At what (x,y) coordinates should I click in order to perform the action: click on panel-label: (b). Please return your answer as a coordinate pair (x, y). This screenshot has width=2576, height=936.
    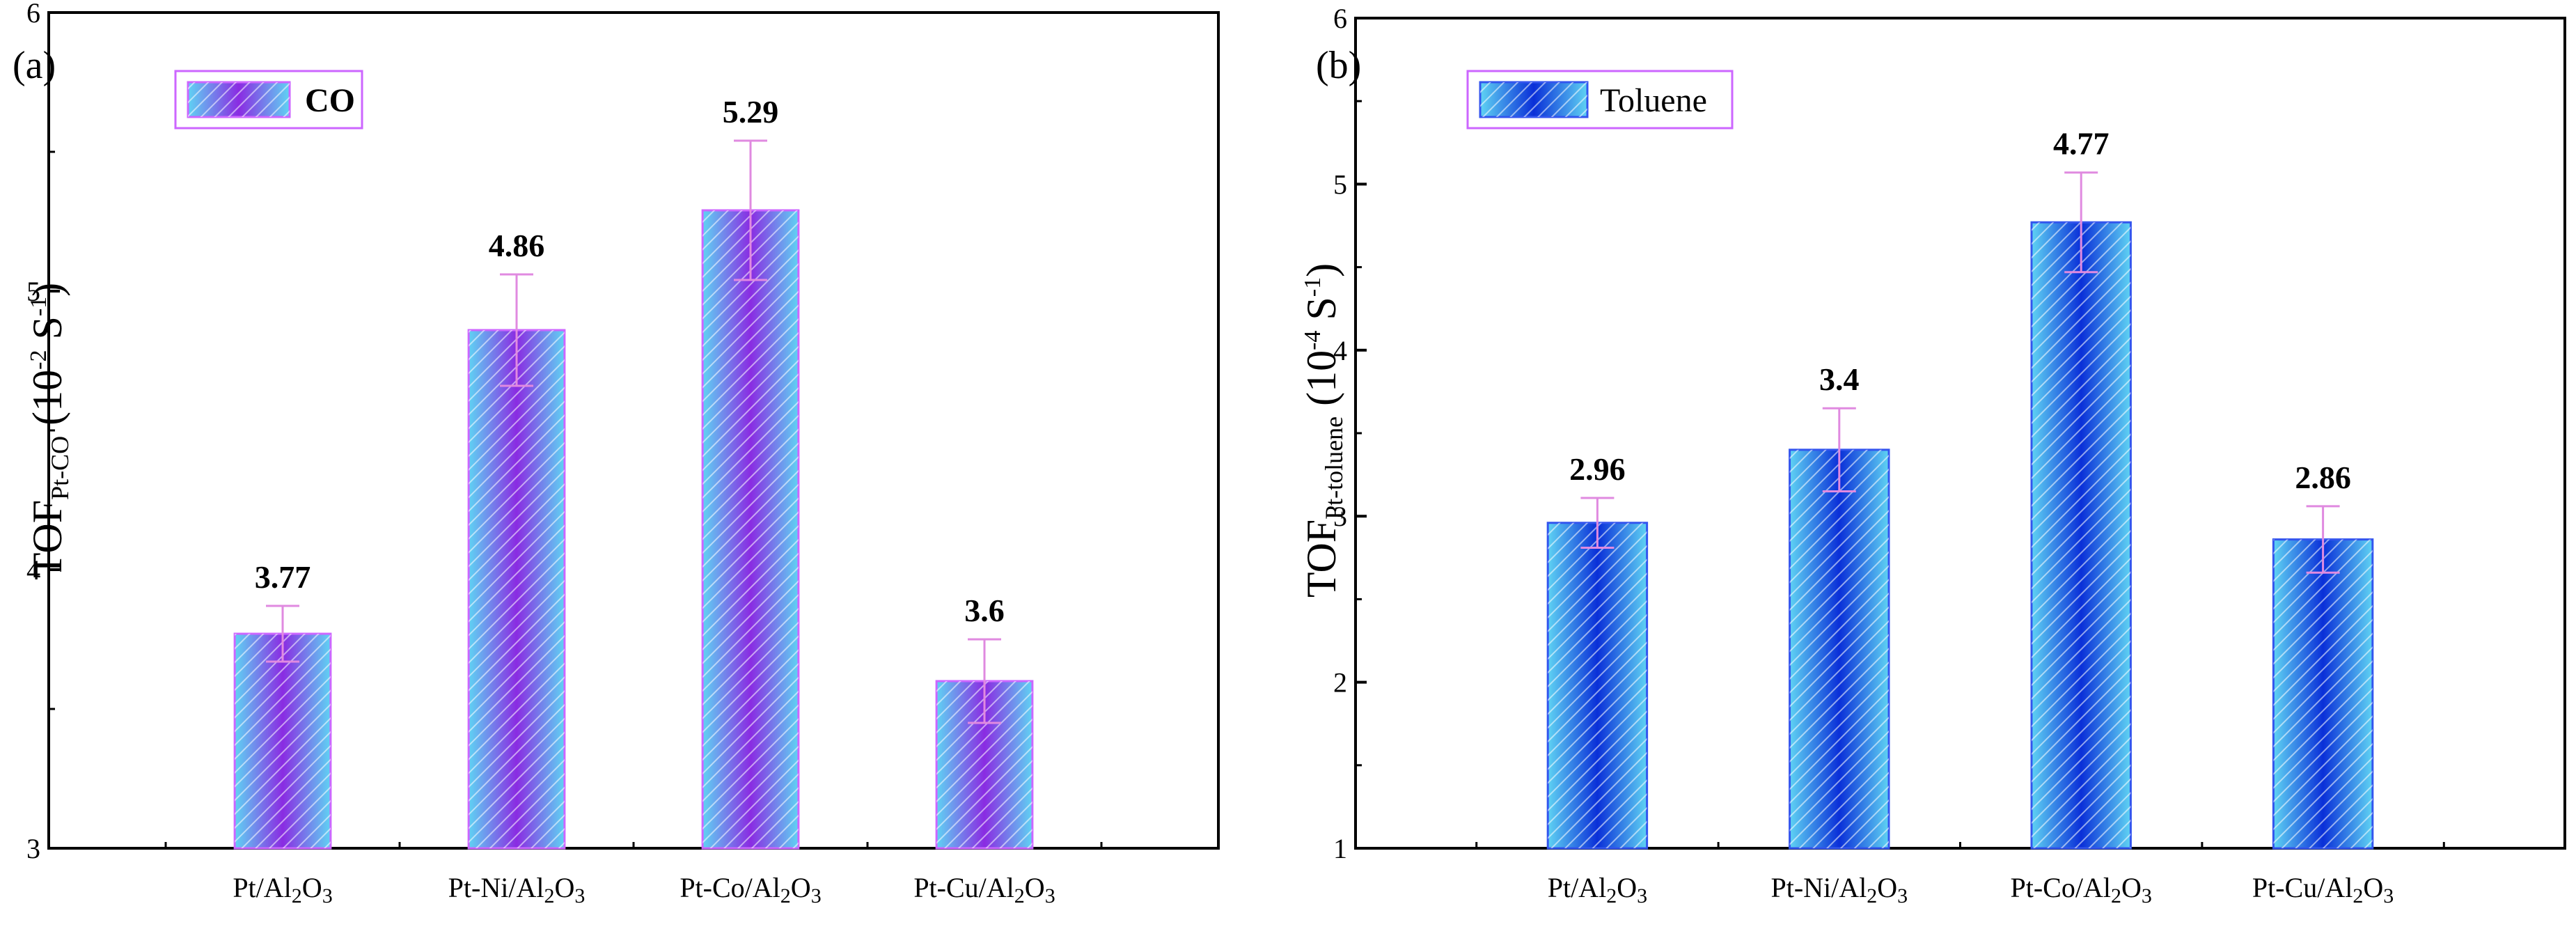
    Looking at the image, I should click on (1338, 65).